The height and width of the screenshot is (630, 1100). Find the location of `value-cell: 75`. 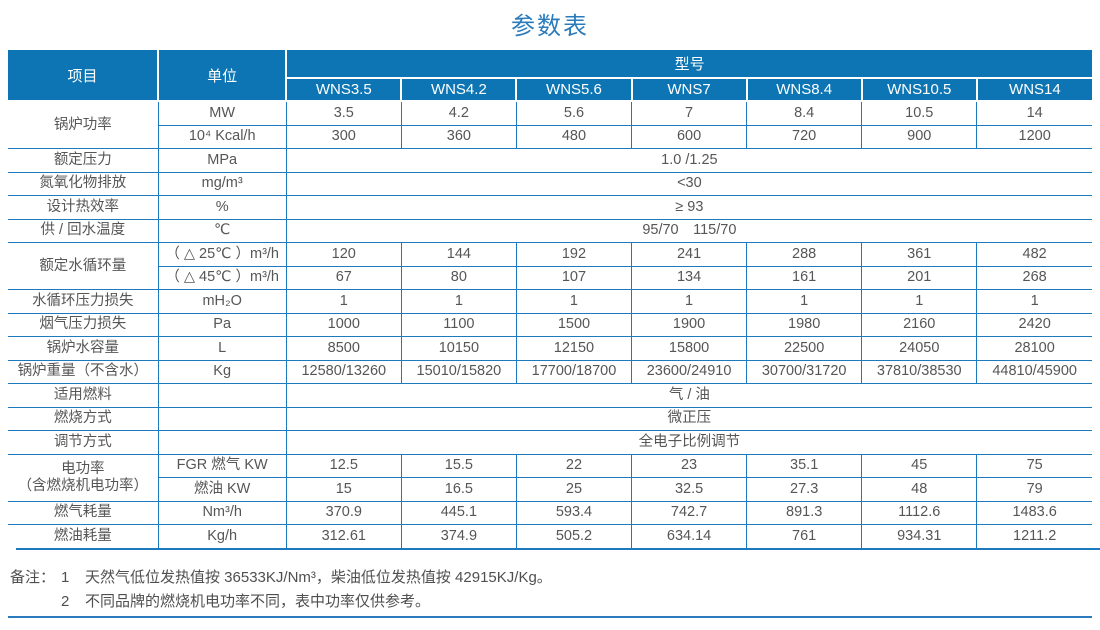

value-cell: 75 is located at coordinates (1034, 465).